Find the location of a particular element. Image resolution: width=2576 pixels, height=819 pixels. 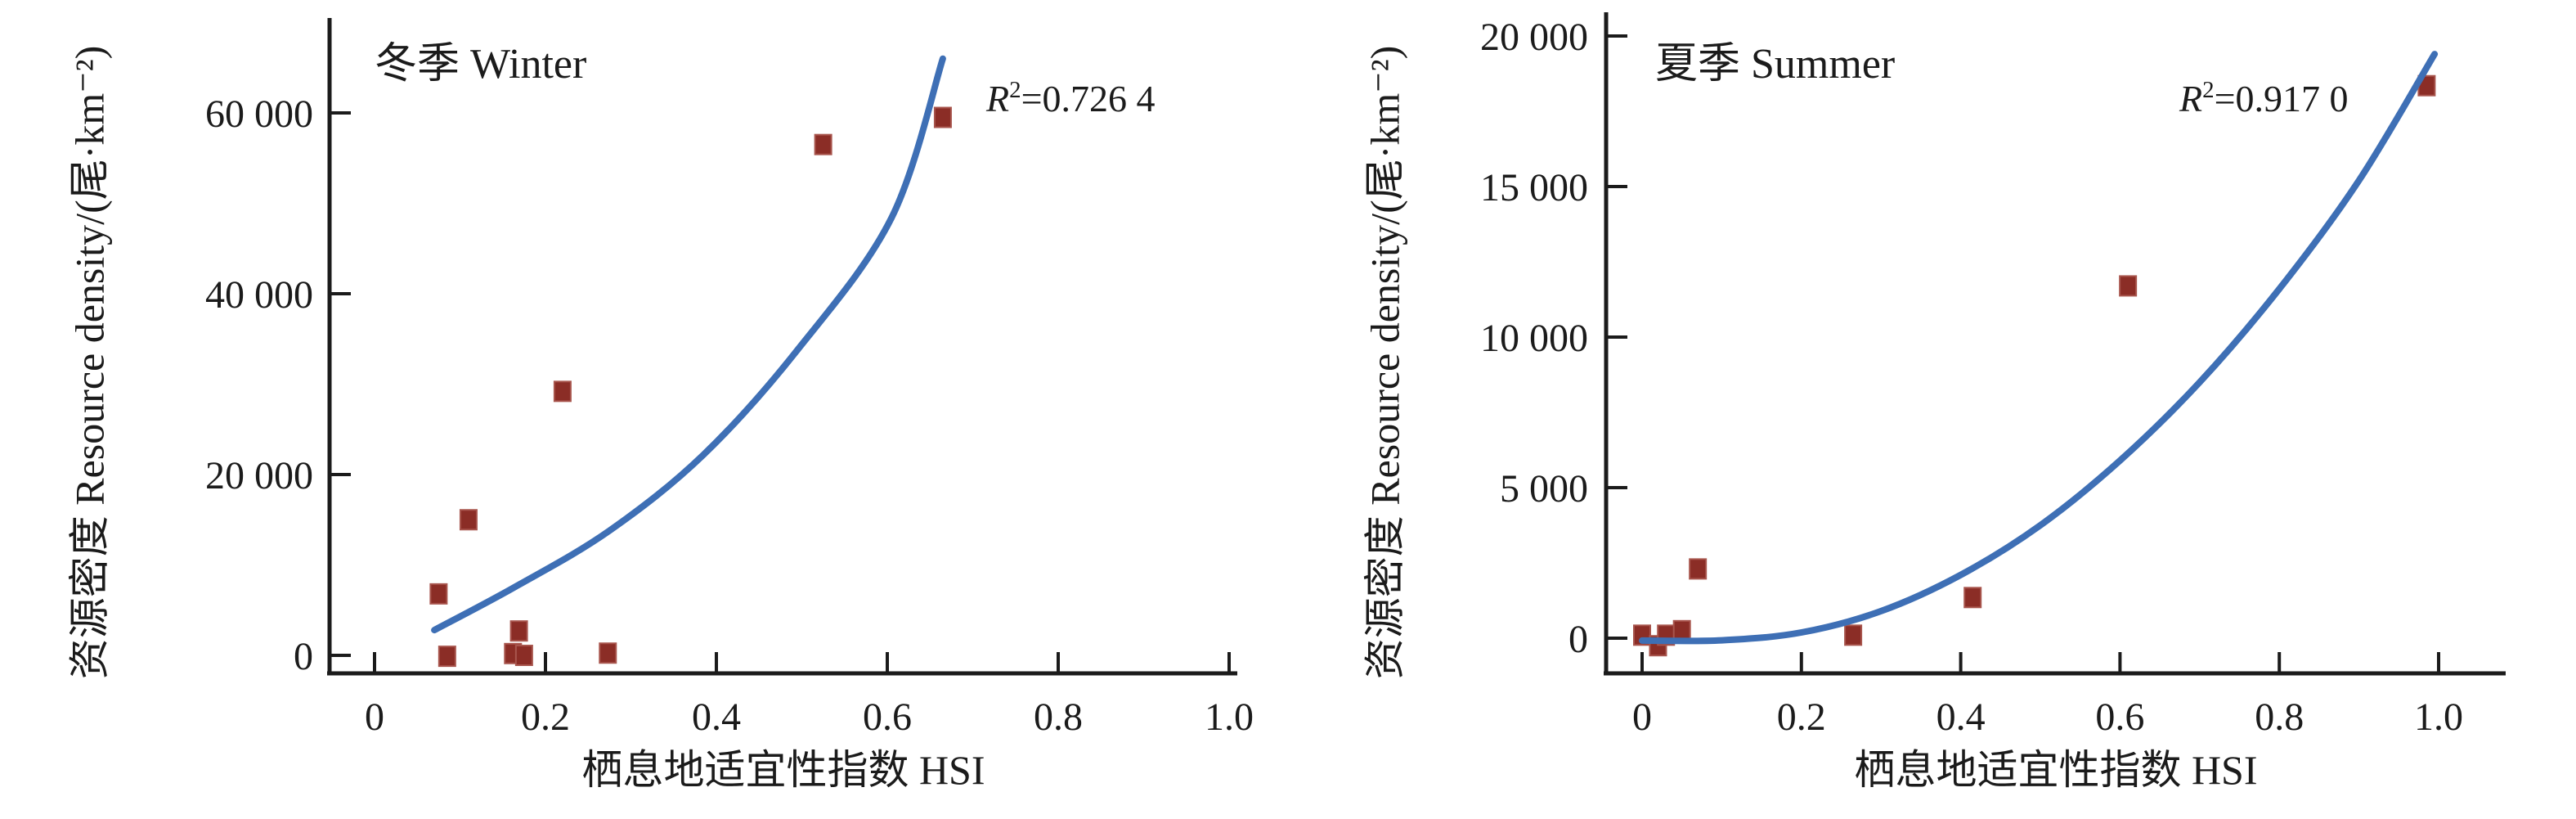

summer-x-axis-label: 栖息地适宜性指数 HSI is located at coordinates (2056, 770).